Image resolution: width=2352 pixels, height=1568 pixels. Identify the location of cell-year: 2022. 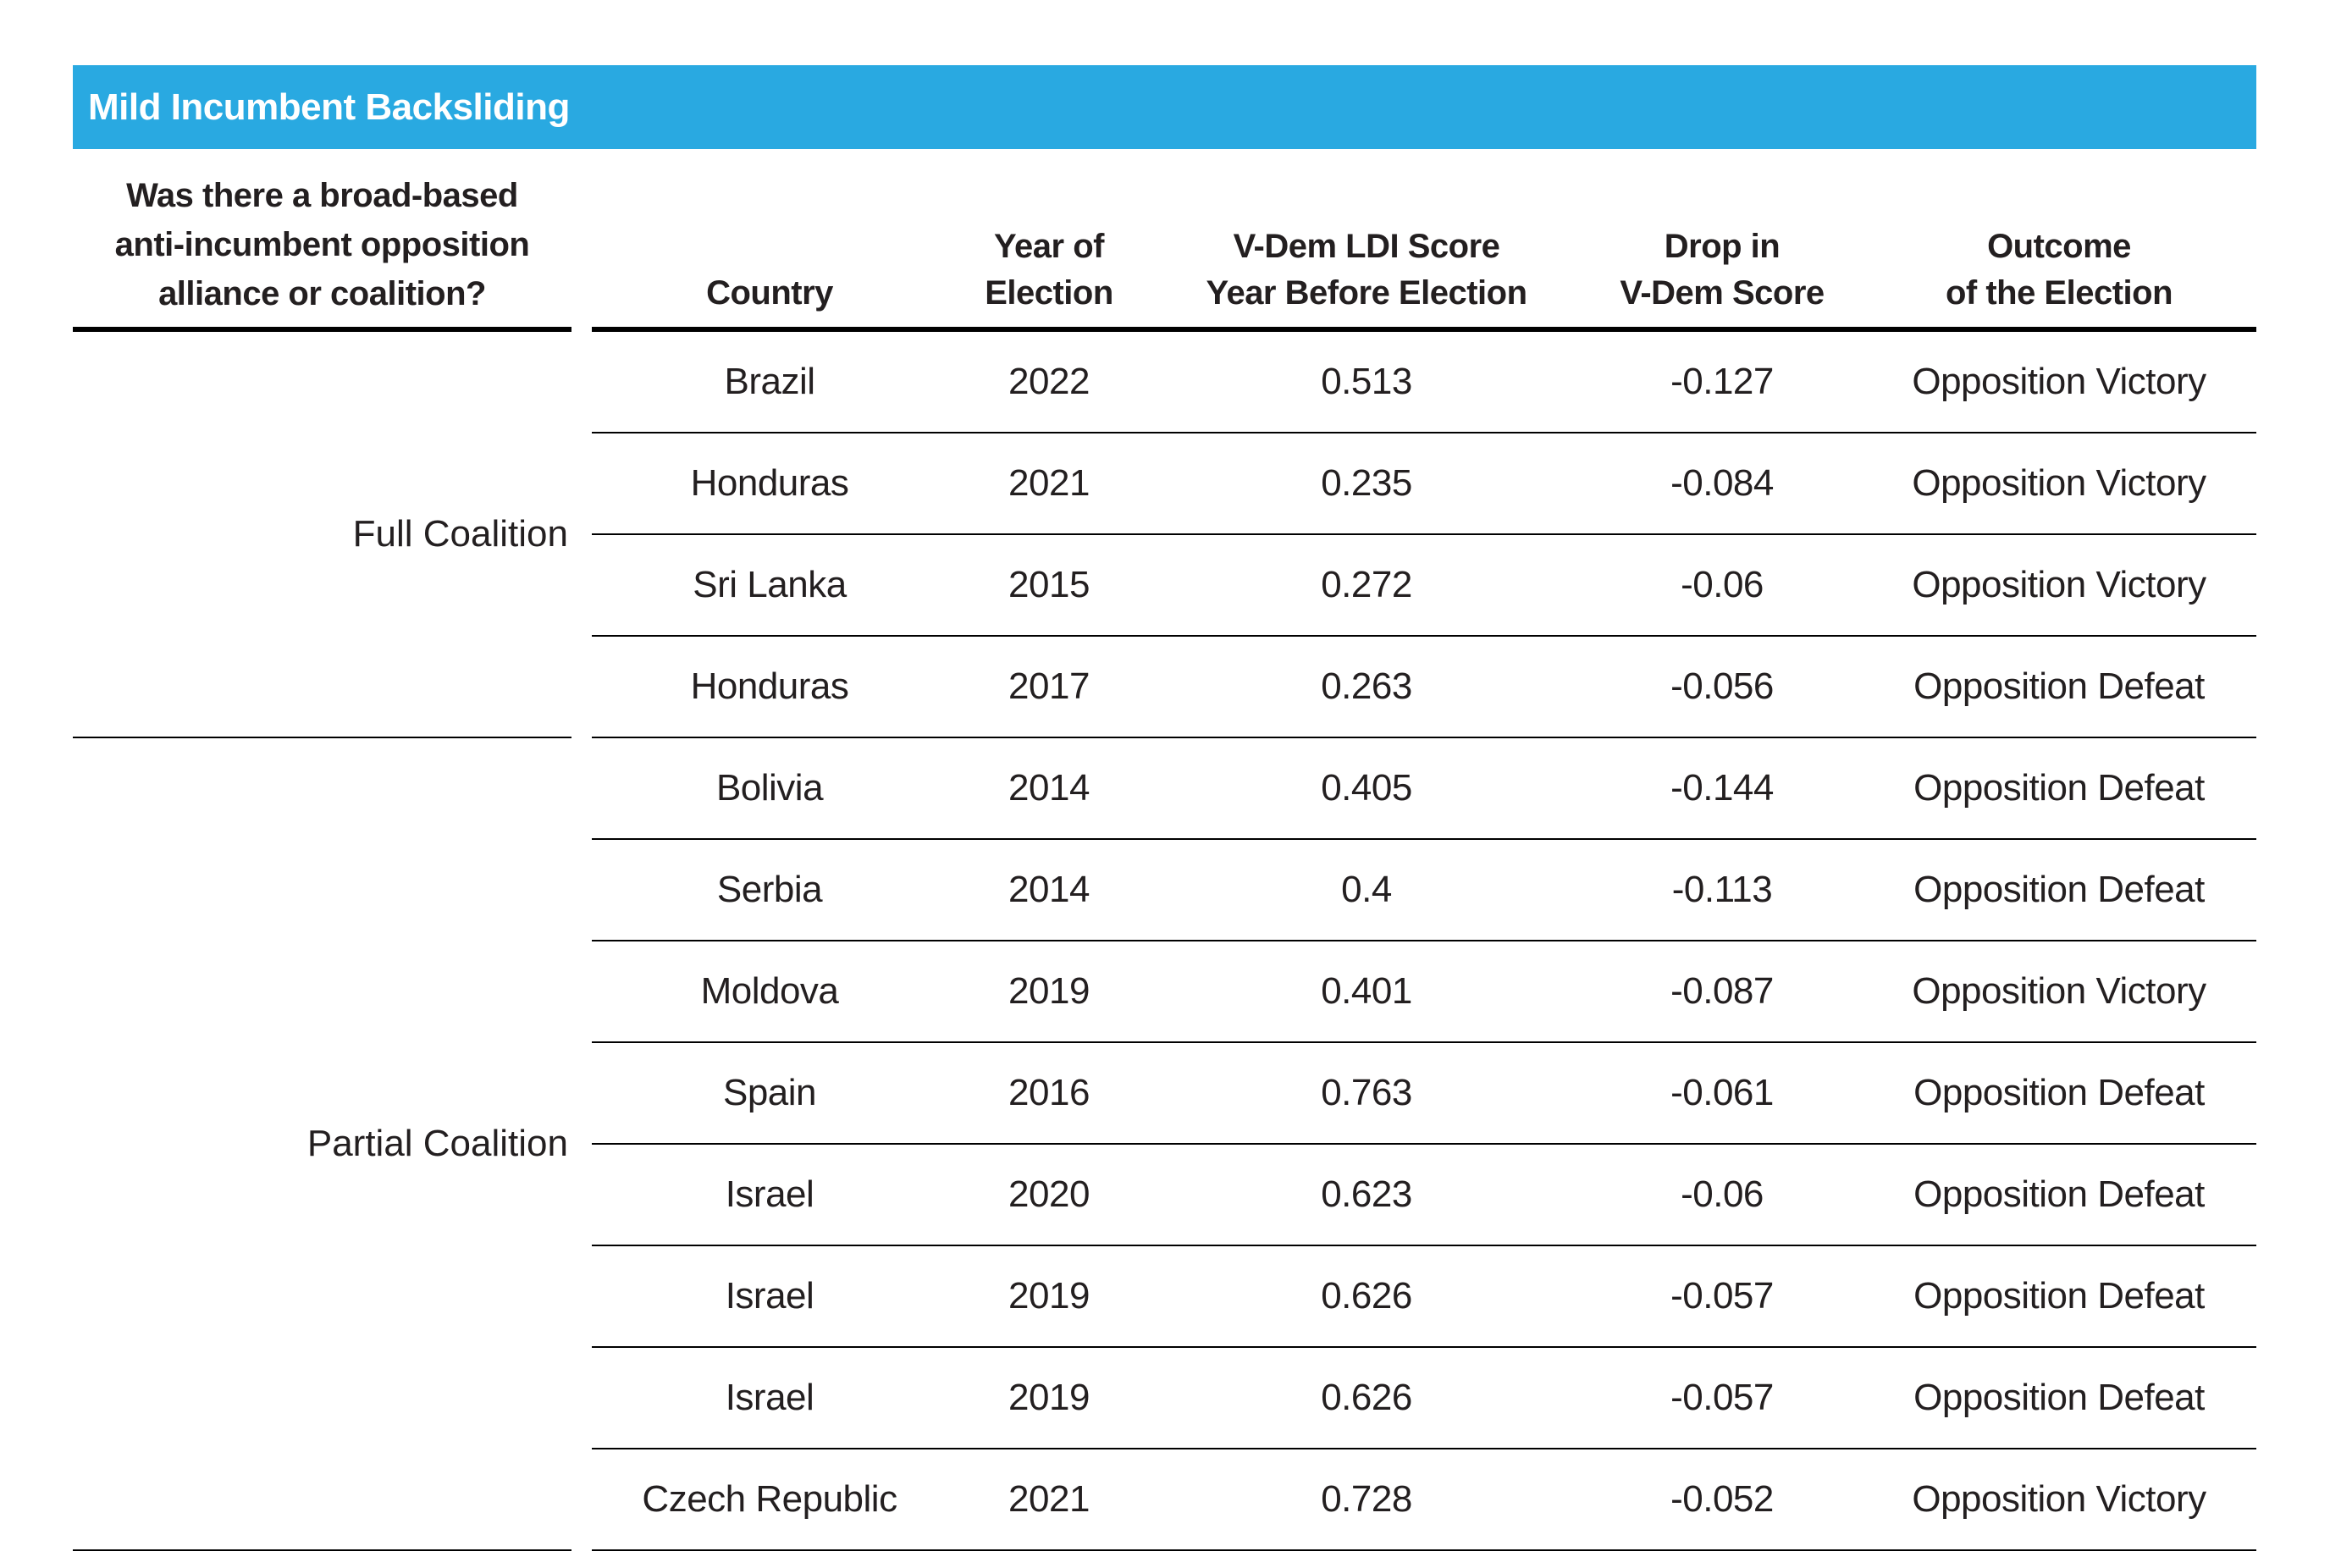
(1049, 381).